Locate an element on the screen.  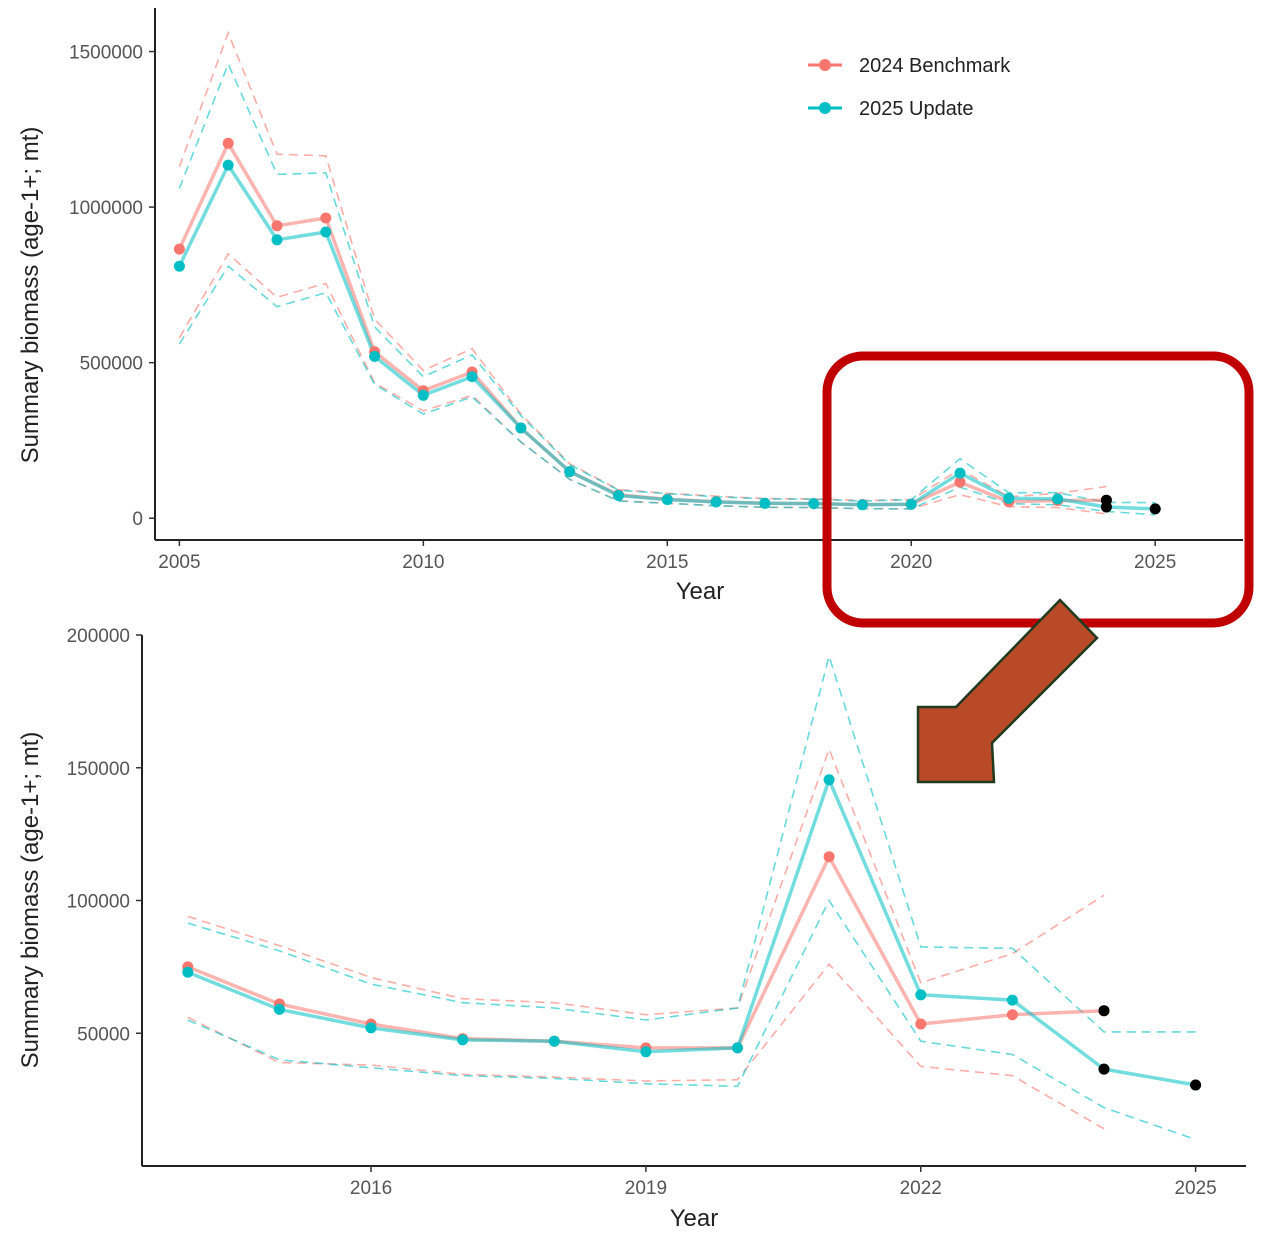
legend-update-label: 2025 Update is located at coordinates (916, 109).